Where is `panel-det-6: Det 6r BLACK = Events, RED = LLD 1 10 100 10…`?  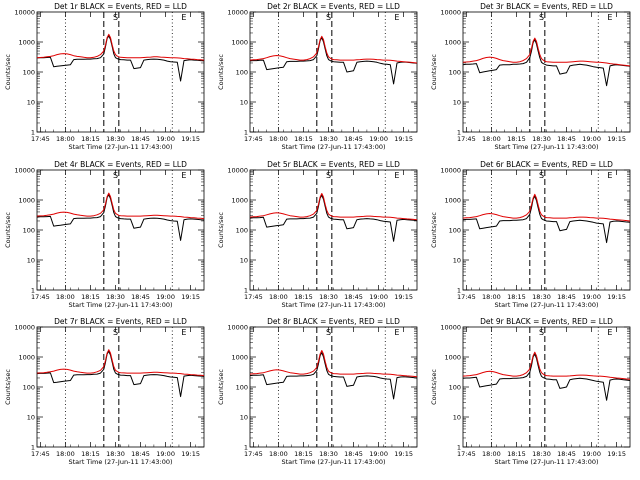
panel-det-6: Det 6r BLACK = Events, RED = LLD 1 10 100 10… is located at coordinates (530, 234).